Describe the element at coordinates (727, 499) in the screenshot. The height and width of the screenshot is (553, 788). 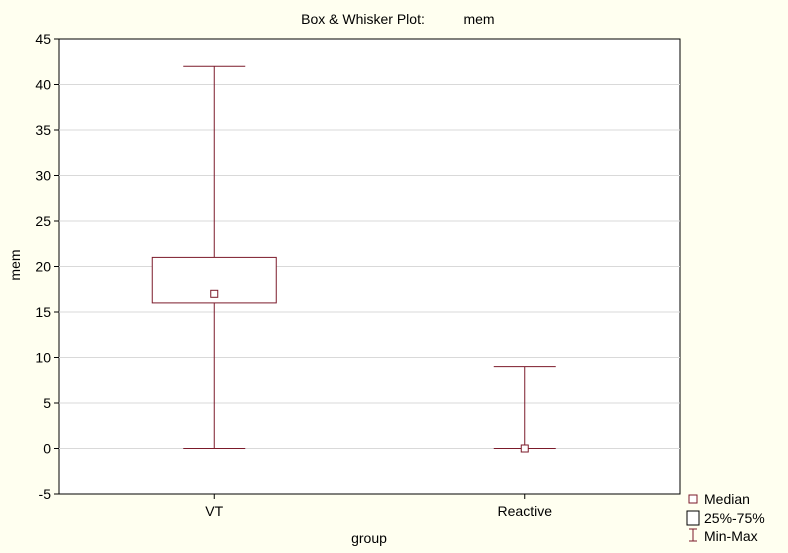
I see `legend-median-label: Median` at that location.